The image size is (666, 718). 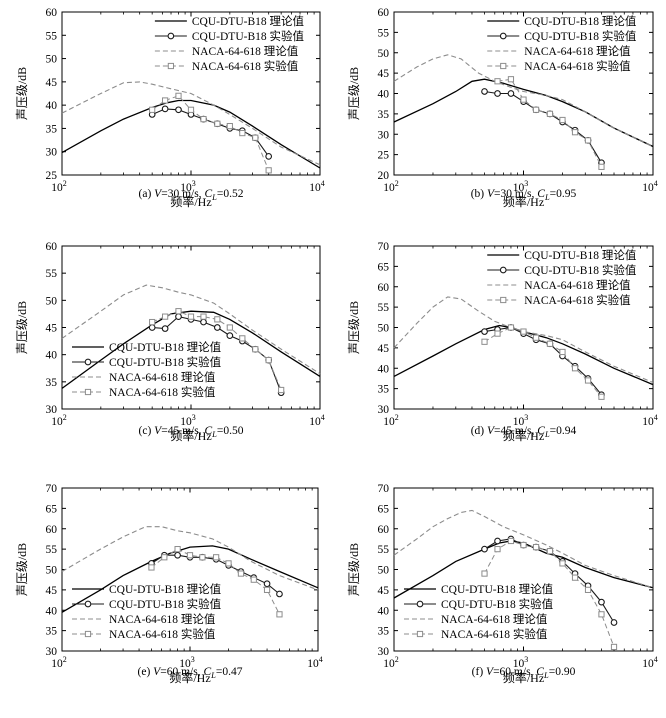 What do you see at coordinates (384, 115) in the screenshot?
I see `y-tick-label: 35` at bounding box center [384, 115].